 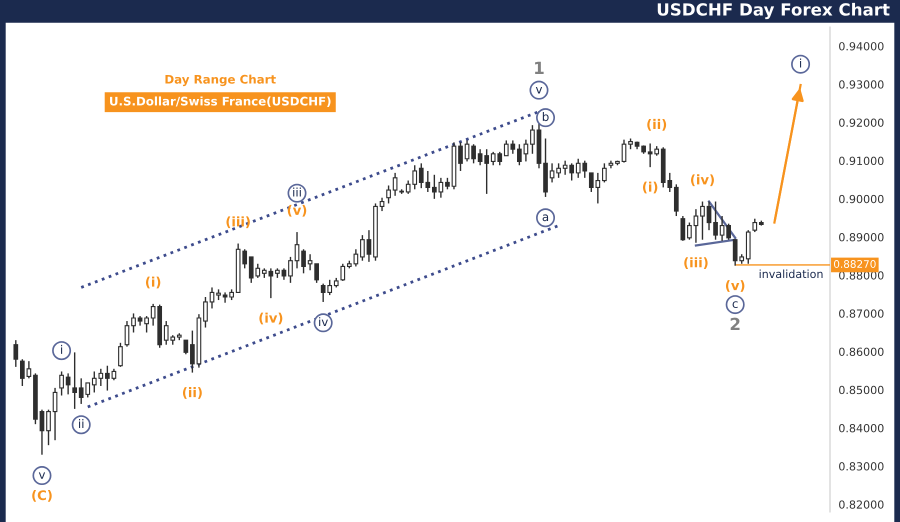 What do you see at coordinates (861, 46) in the screenshot?
I see `y-tick-label: 0.94000` at bounding box center [861, 46].